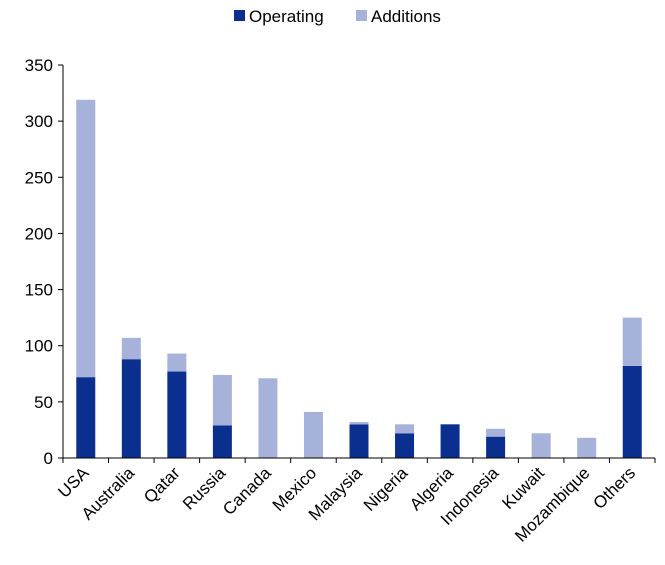 This screenshot has width=665, height=565. I want to click on bar-additions-russia, so click(222, 400).